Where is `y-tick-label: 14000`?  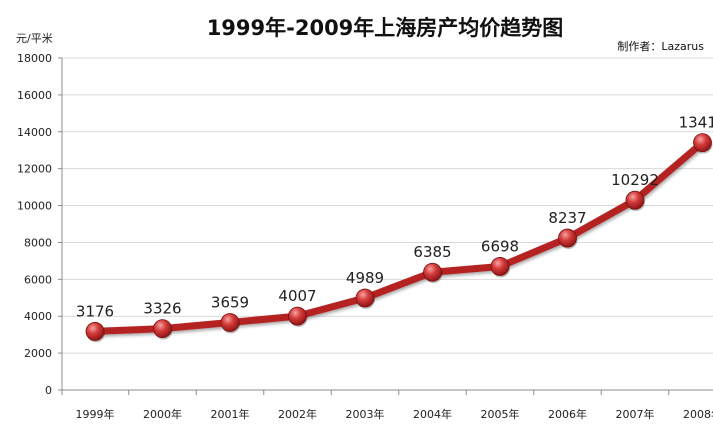
y-tick-label: 14000 is located at coordinates (34, 132).